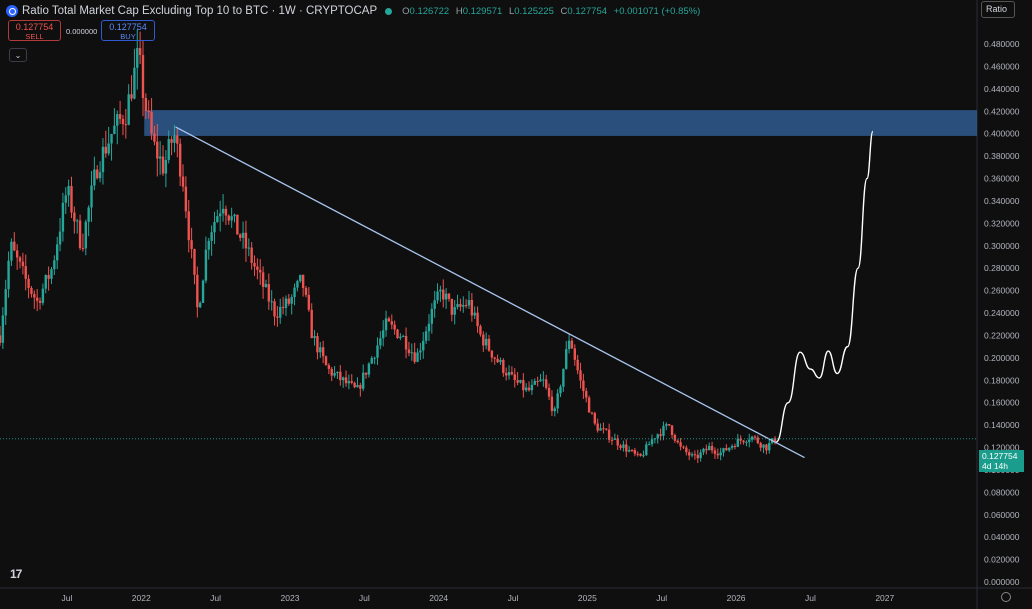  What do you see at coordinates (12, 11) in the screenshot?
I see `cryptocap-logo-icon` at bounding box center [12, 11].